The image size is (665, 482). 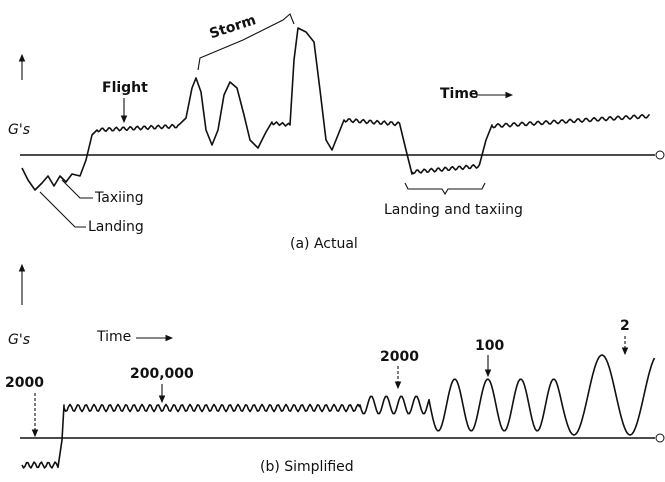 I want to click on annotation: 100, so click(x=489, y=346).